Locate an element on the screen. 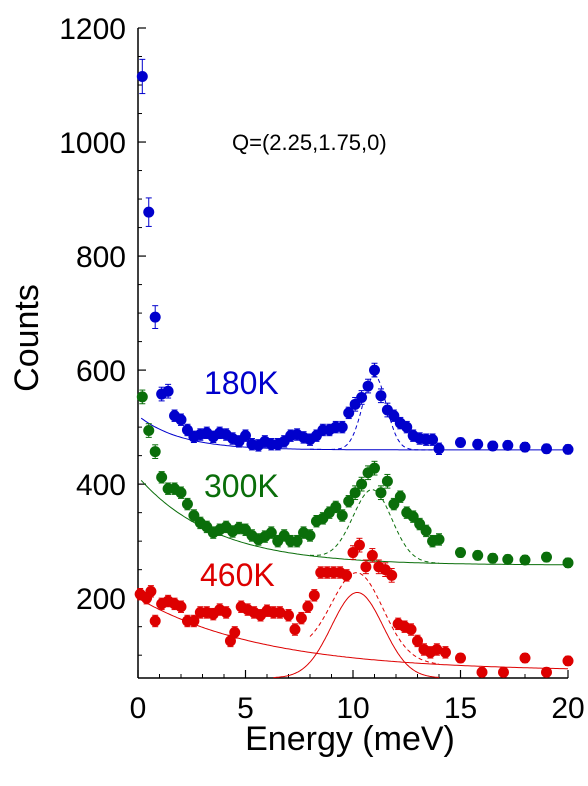 The image size is (588, 786). x-tick-label: 10 is located at coordinates (352, 708).